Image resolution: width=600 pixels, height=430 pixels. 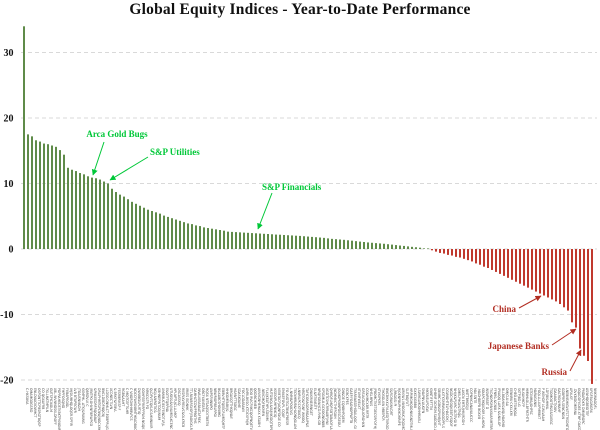 What do you see at coordinates (27, 396) in the screenshot?
I see `x-tick-label: C.HXSUKA` at bounding box center [27, 396].